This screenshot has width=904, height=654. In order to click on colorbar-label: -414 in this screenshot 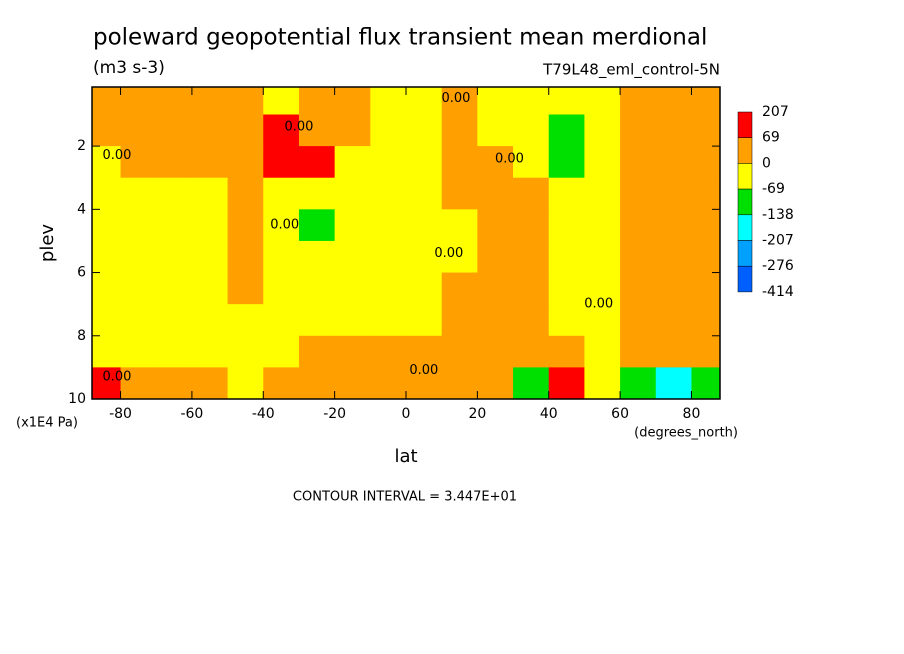, I will do `click(778, 292)`.